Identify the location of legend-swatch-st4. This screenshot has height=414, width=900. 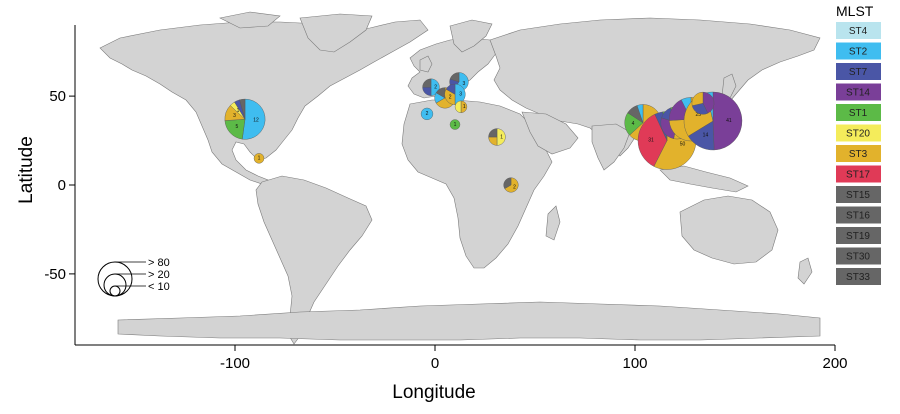
(858, 30).